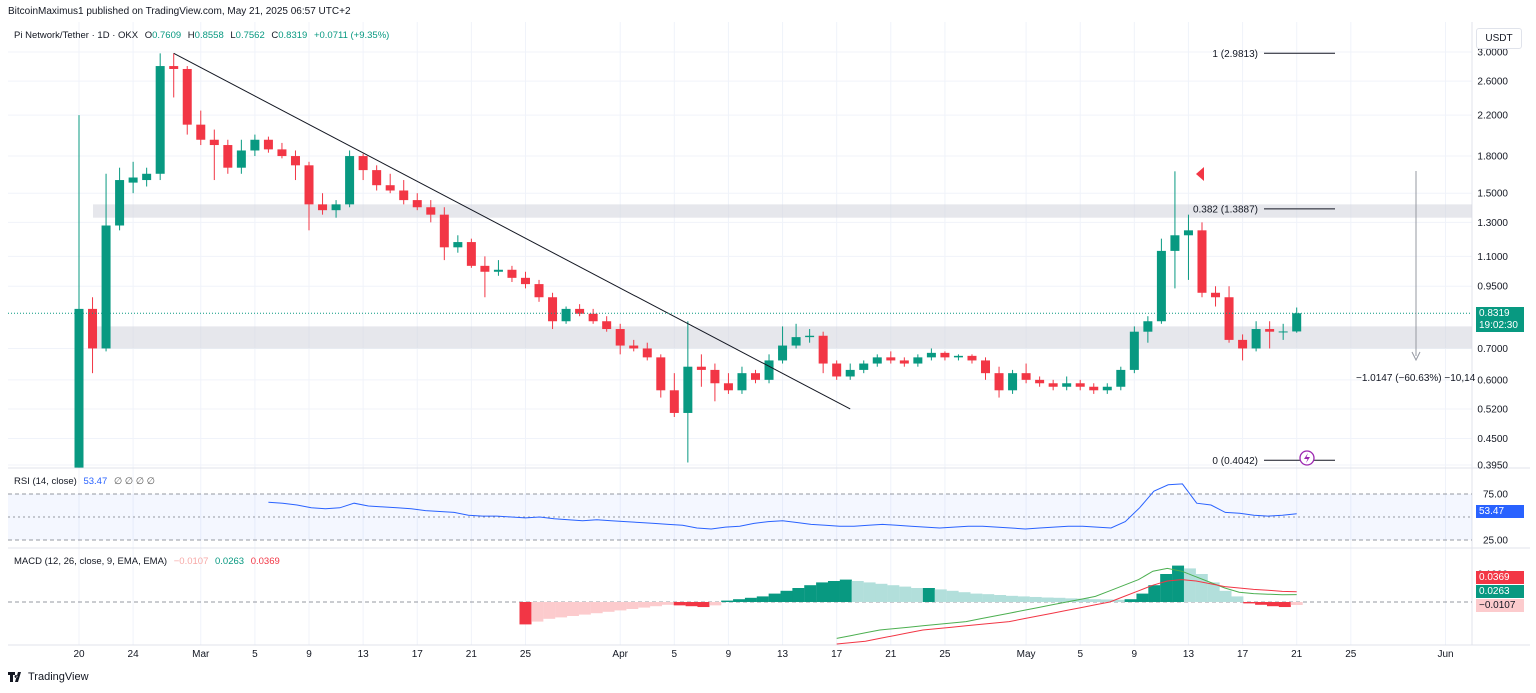  I want to click on rsi-extras: ∅ ∅ ∅ ∅, so click(134, 481).